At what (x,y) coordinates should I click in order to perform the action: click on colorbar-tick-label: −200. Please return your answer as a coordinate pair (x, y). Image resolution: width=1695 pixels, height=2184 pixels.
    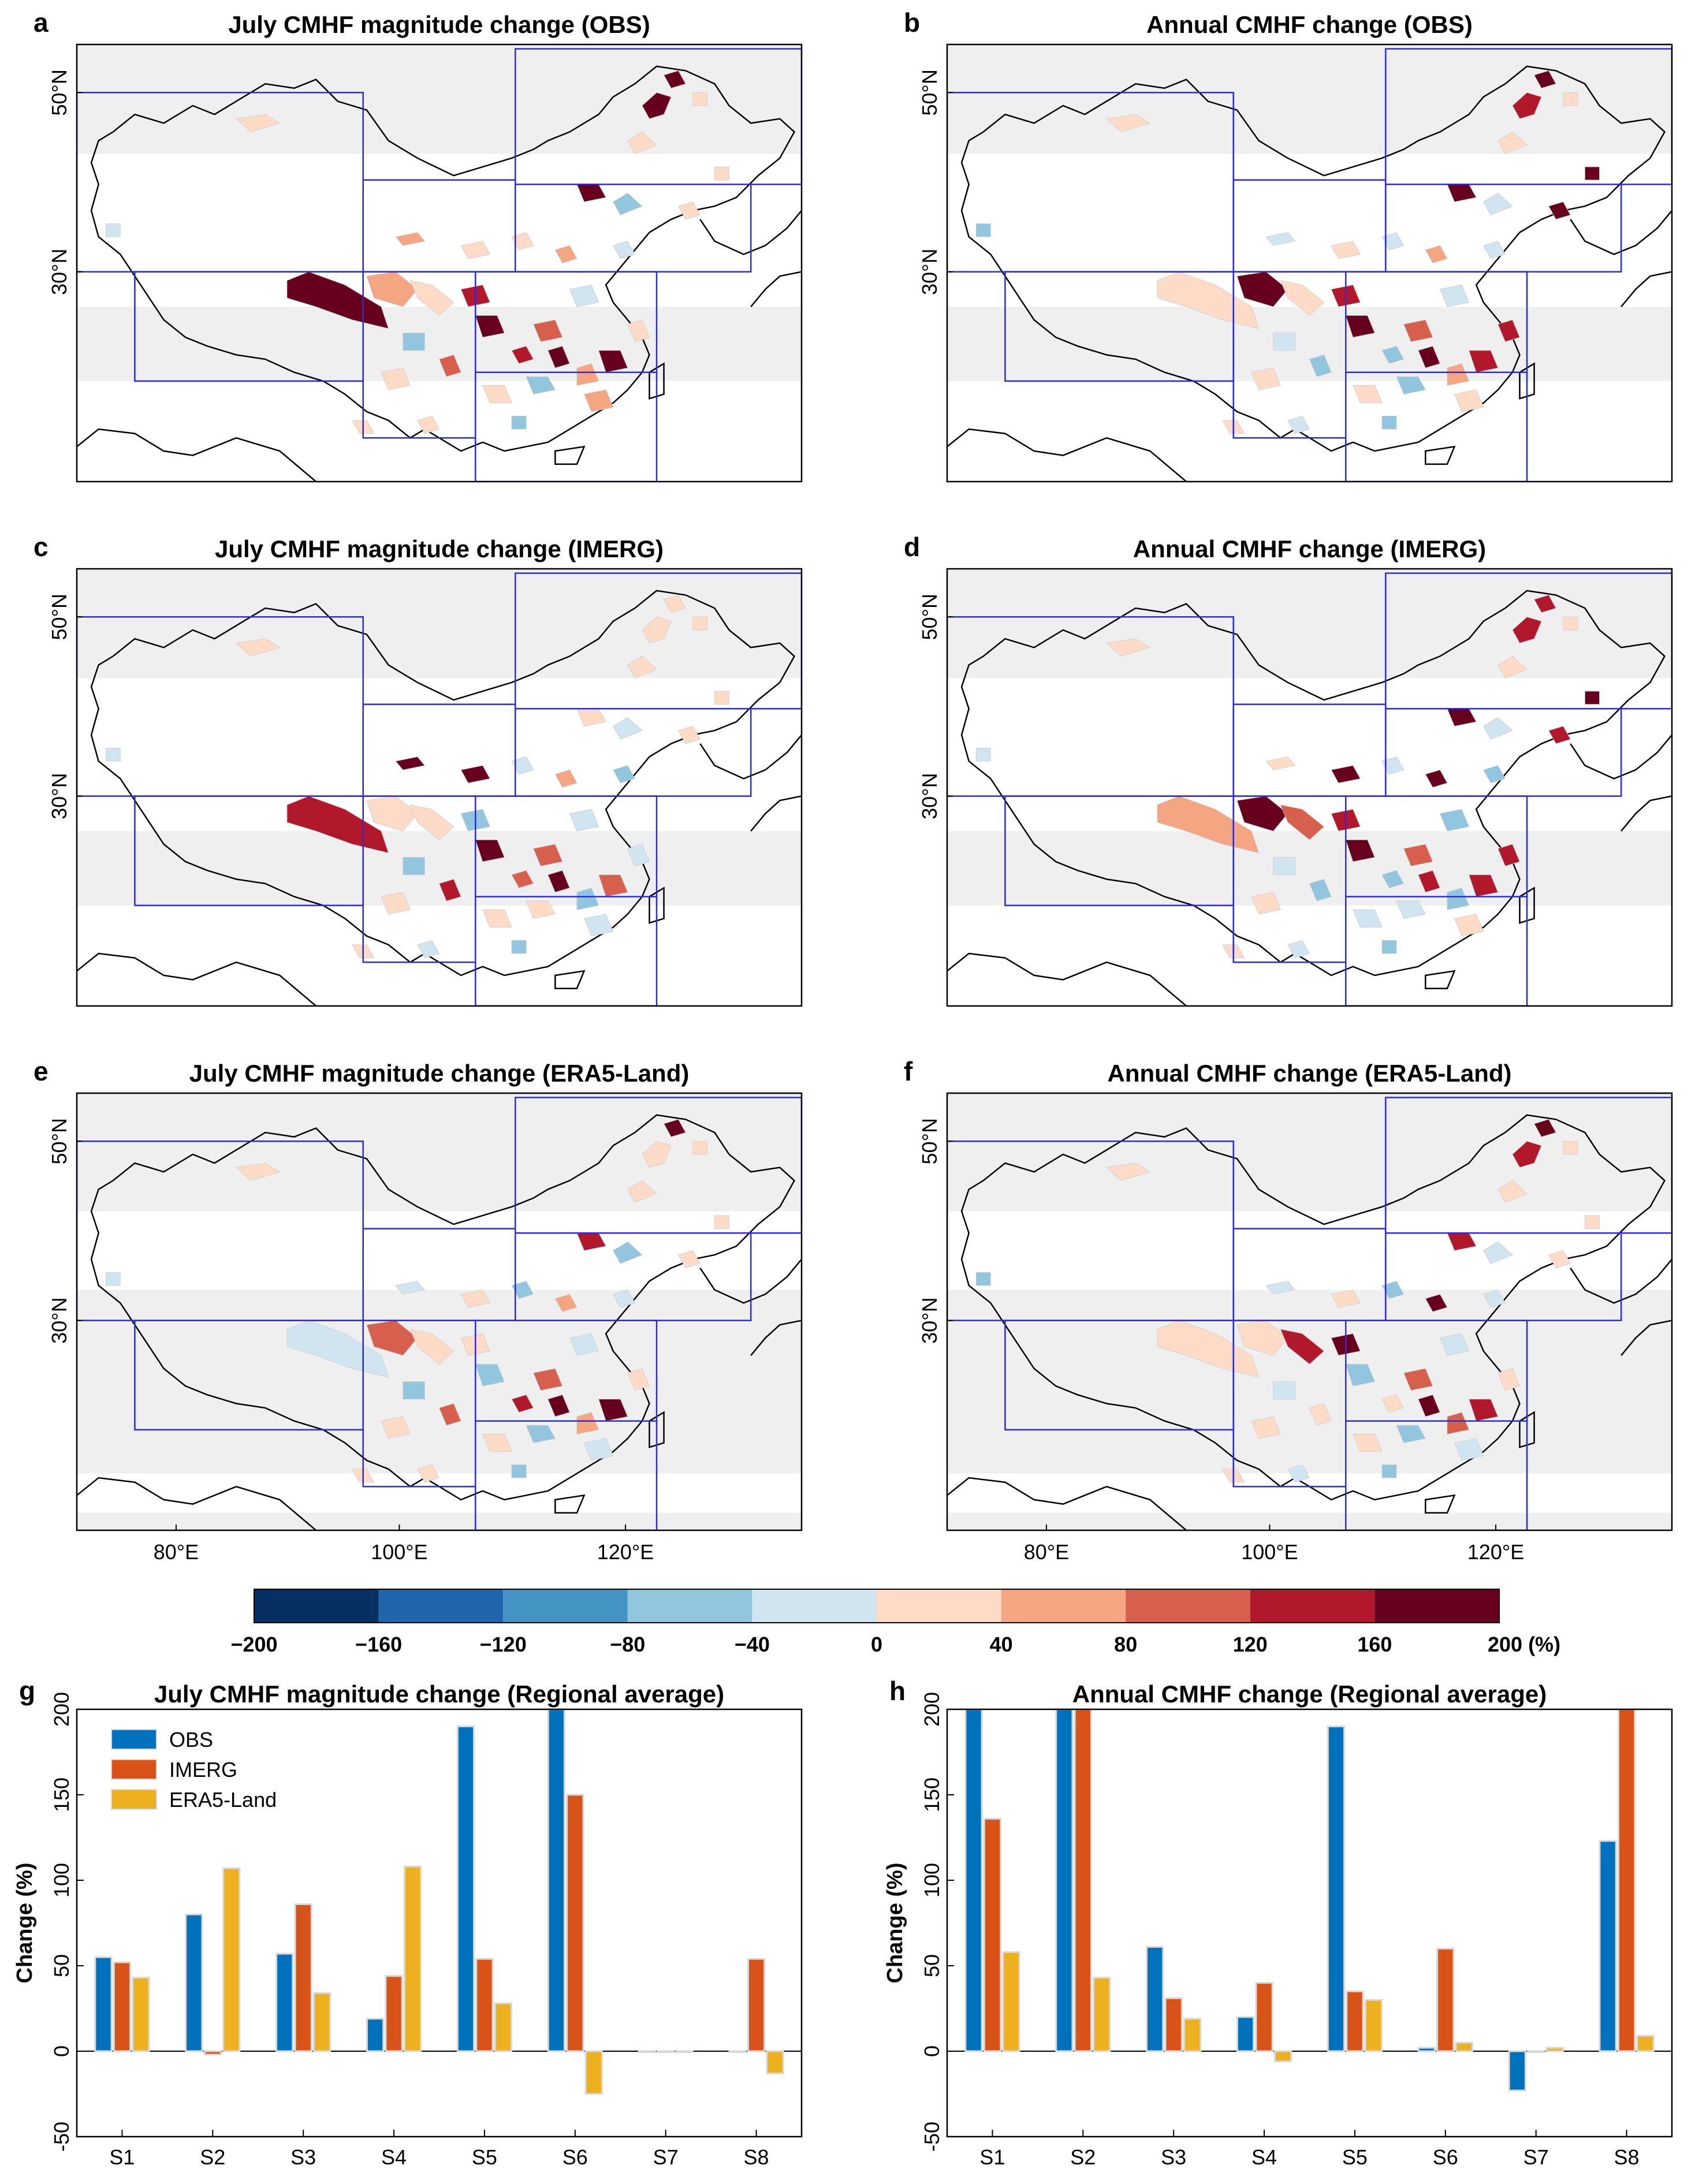
    Looking at the image, I should click on (254, 1644).